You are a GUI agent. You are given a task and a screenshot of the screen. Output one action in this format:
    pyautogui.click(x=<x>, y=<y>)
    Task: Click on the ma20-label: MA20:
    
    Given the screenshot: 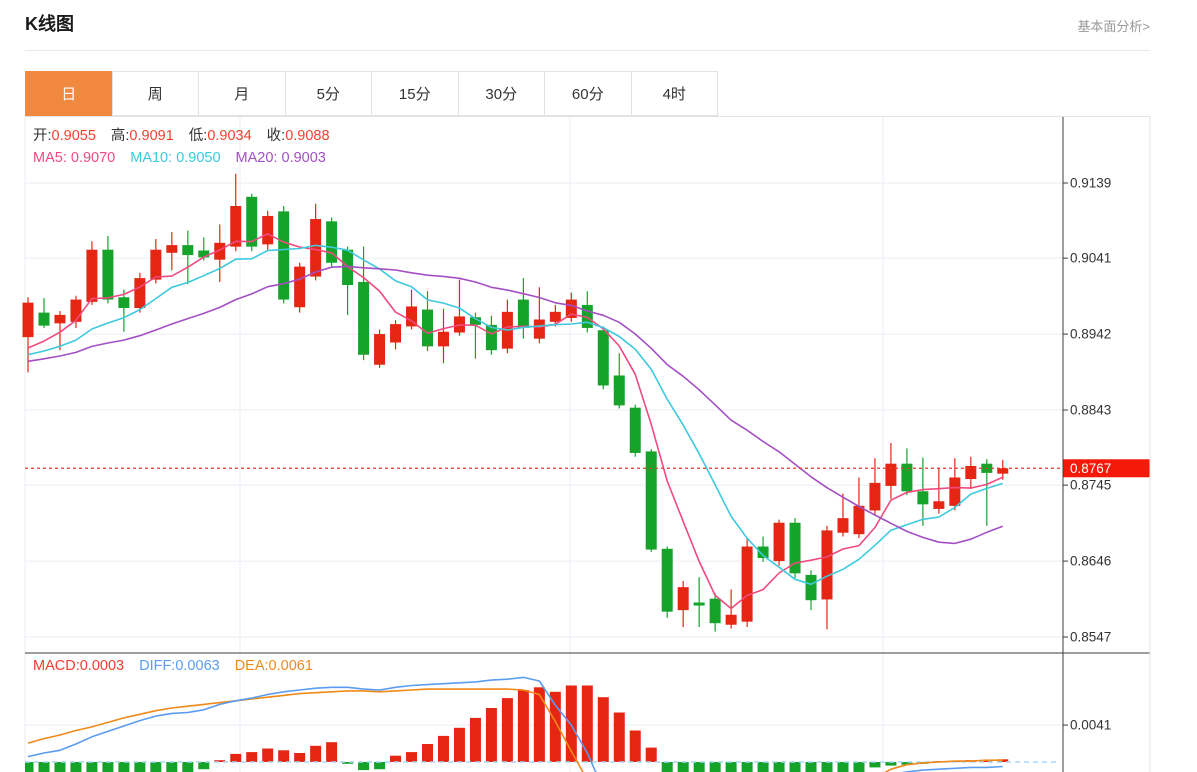 What is the action you would take?
    pyautogui.click(x=256, y=158)
    